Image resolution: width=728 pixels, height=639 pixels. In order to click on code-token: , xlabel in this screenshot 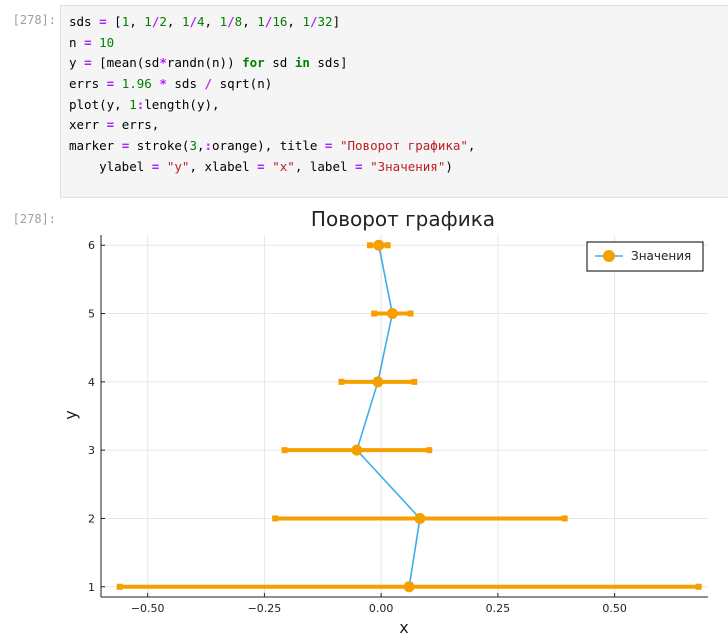, I will do `click(223, 166)`.